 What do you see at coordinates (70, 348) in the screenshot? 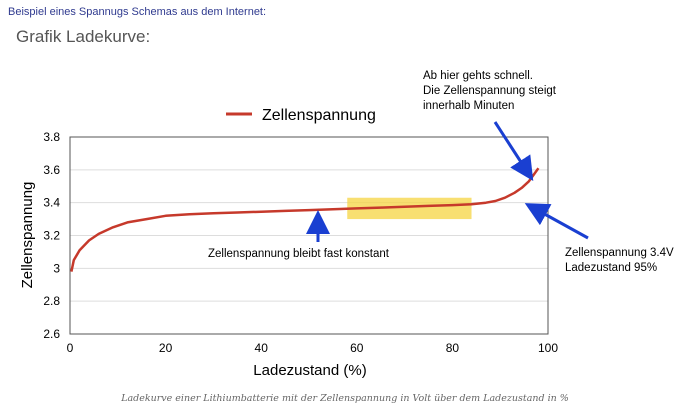
I see `x-tick-label: 0` at bounding box center [70, 348].